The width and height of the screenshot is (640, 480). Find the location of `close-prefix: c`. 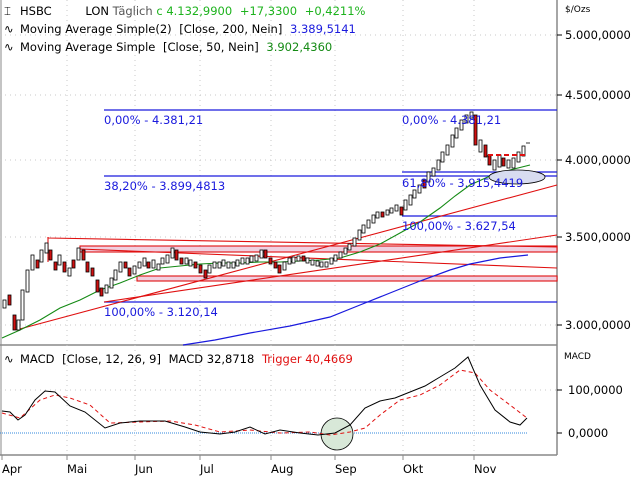

close-prefix: c is located at coordinates (159, 11).